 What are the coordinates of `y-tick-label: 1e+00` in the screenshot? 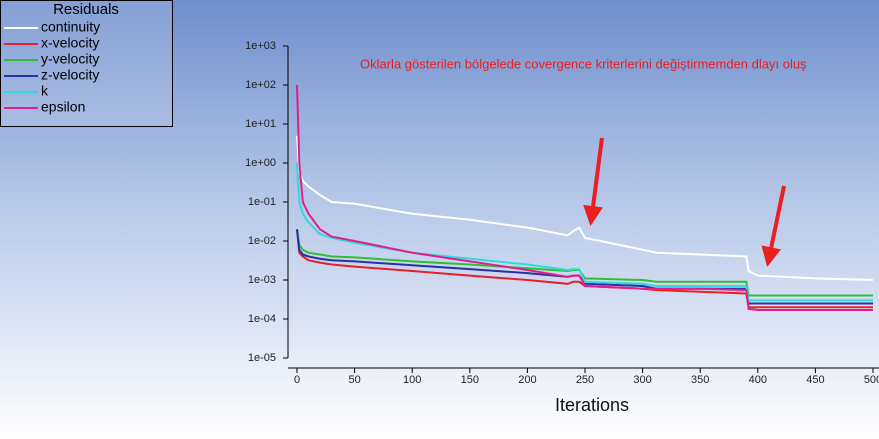 It's located at (260, 163).